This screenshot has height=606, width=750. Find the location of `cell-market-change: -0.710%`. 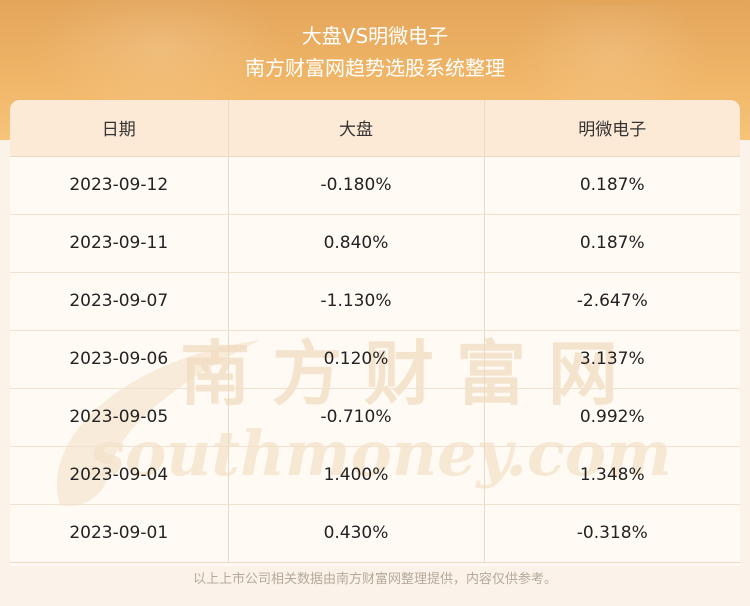

cell-market-change: -0.710% is located at coordinates (356, 417).